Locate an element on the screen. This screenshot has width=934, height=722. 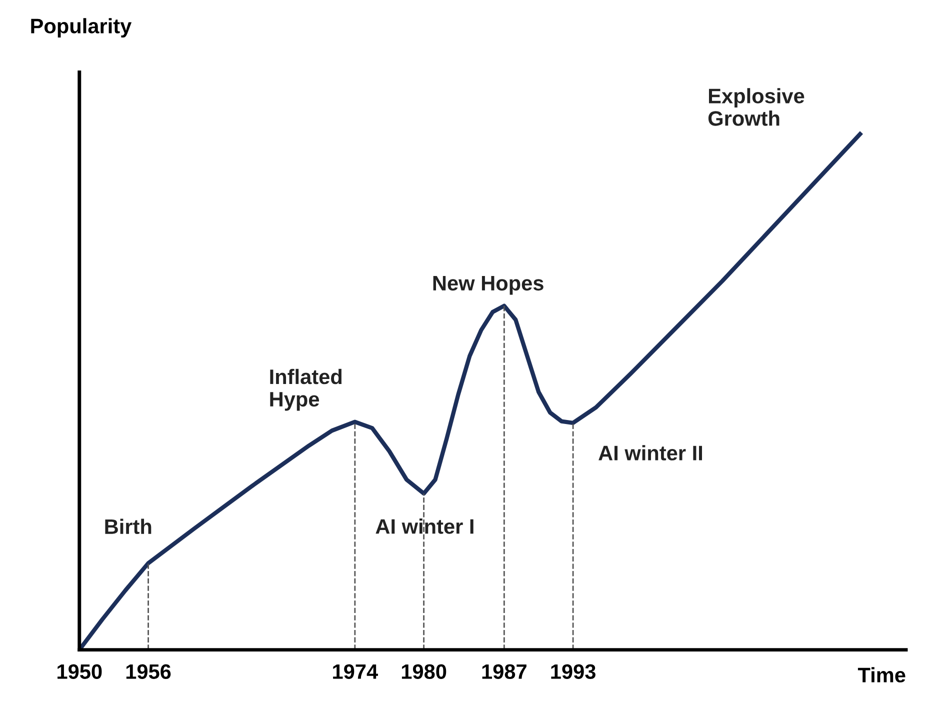
text: Explosive Growth is located at coordinates (756, 107).